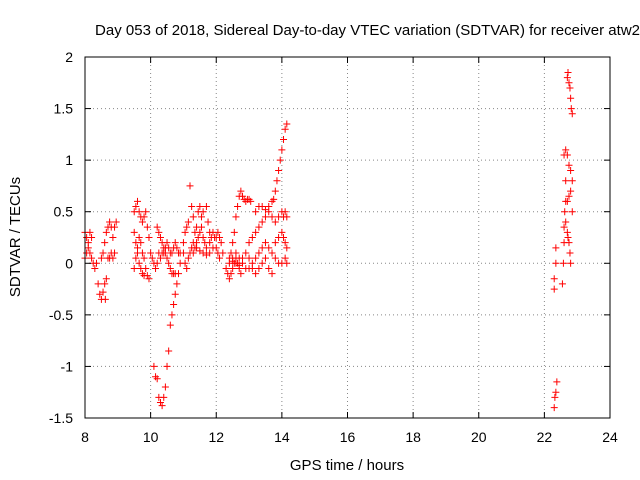 Image resolution: width=640 pixels, height=480 pixels. What do you see at coordinates (69, 263) in the screenshot?
I see `y-tick-label: 0` at bounding box center [69, 263].